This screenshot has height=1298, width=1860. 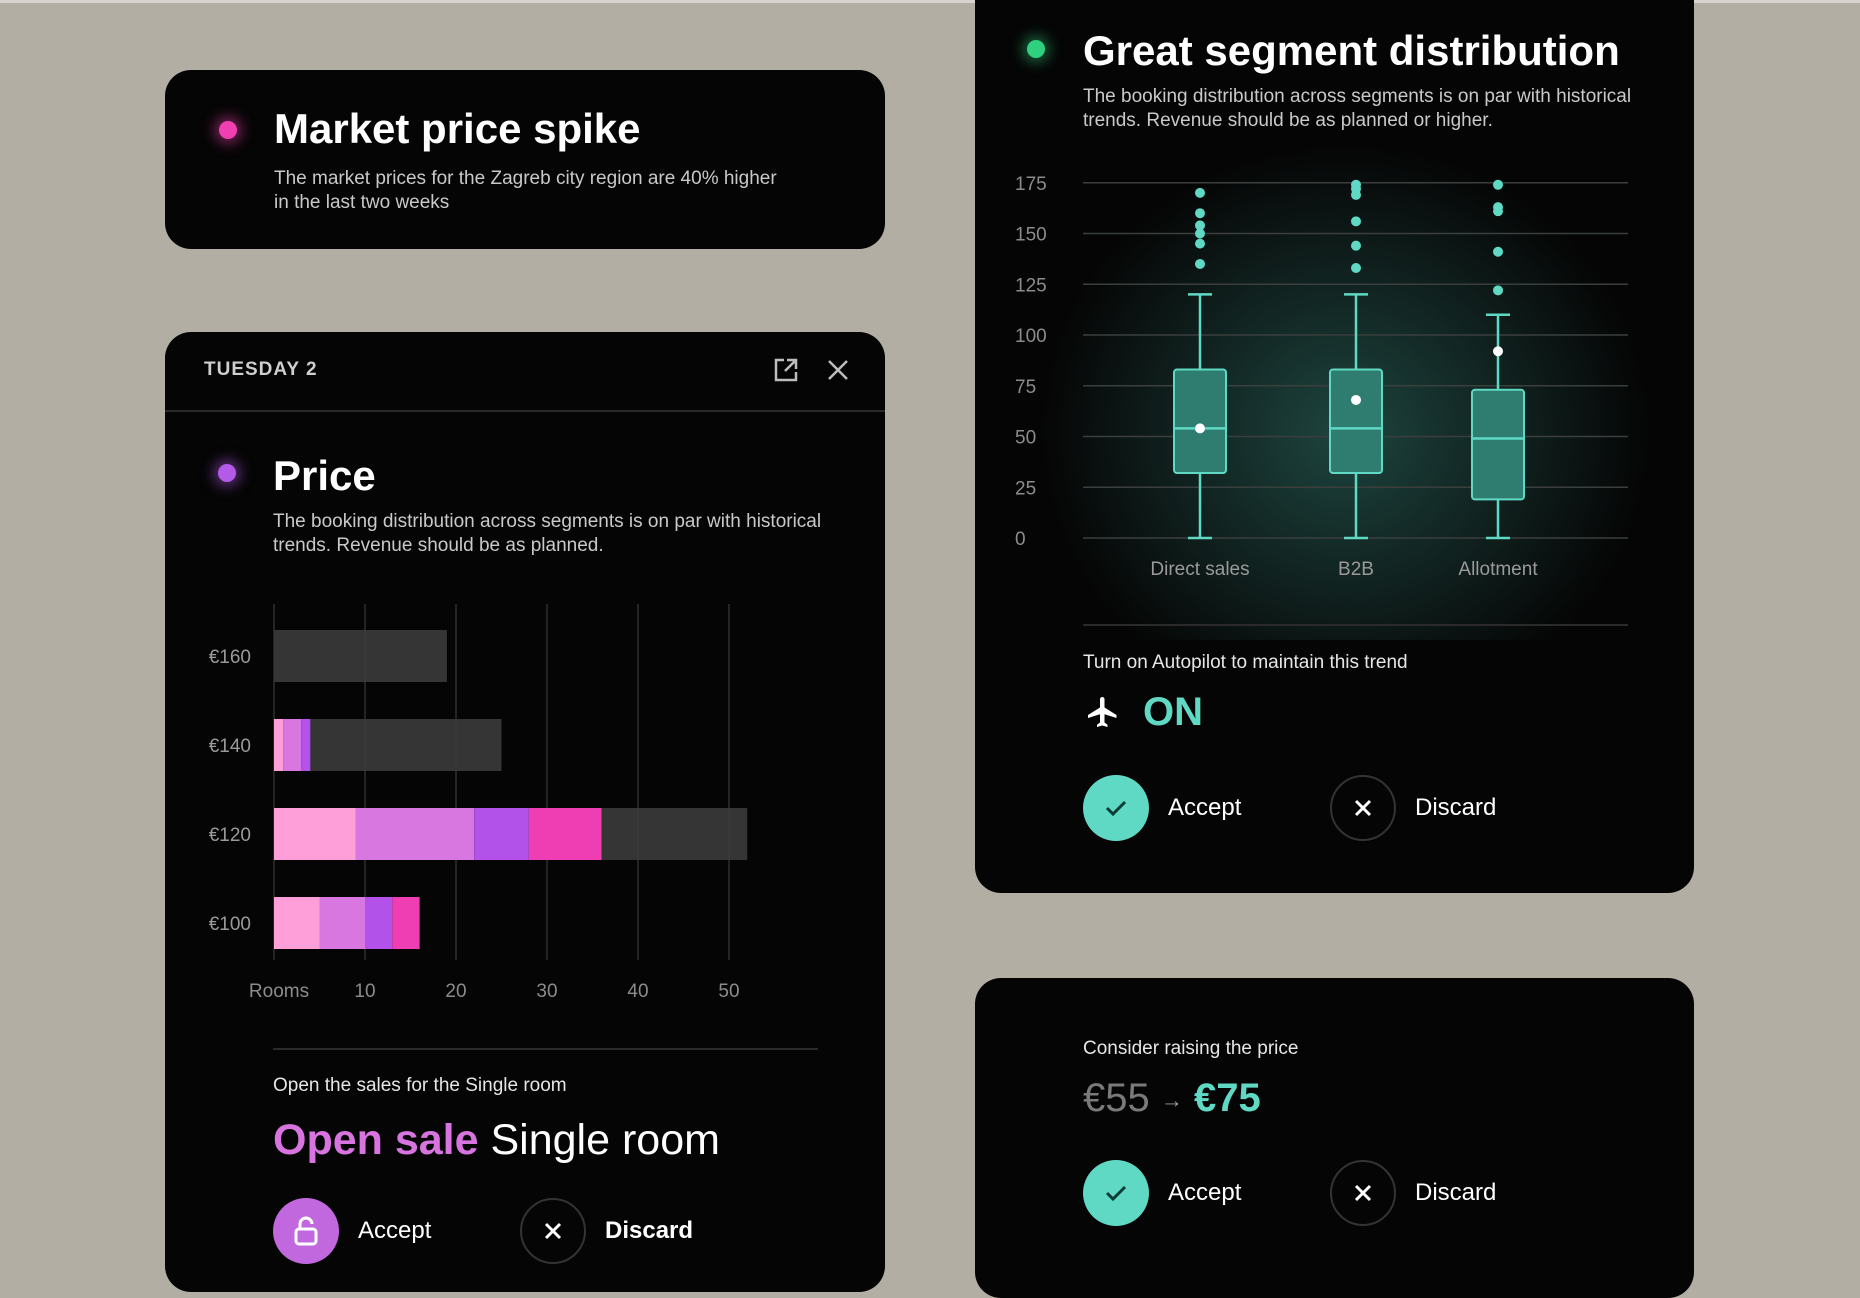 What do you see at coordinates (420, 1085) in the screenshot?
I see `action-caption: Open the sales for the Single room` at bounding box center [420, 1085].